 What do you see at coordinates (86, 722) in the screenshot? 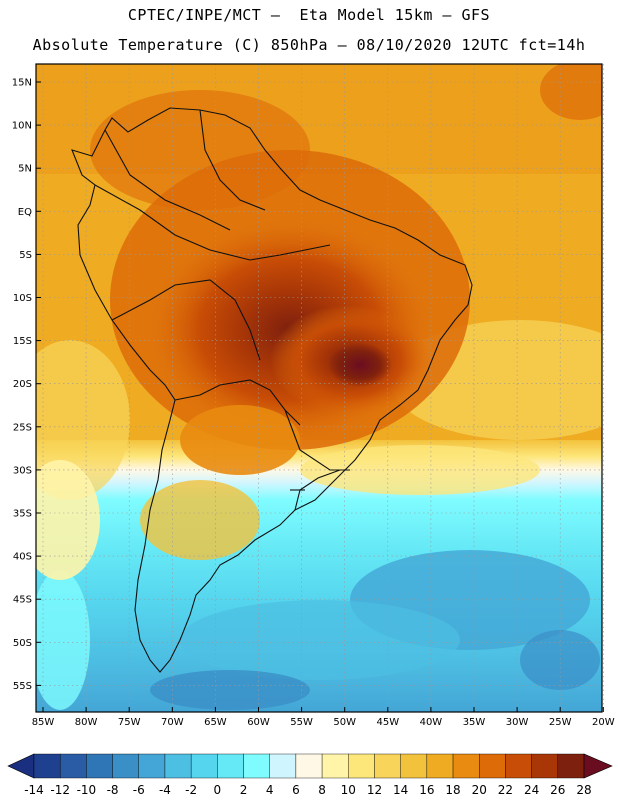
I see `lon-label: 80W` at bounding box center [86, 722].